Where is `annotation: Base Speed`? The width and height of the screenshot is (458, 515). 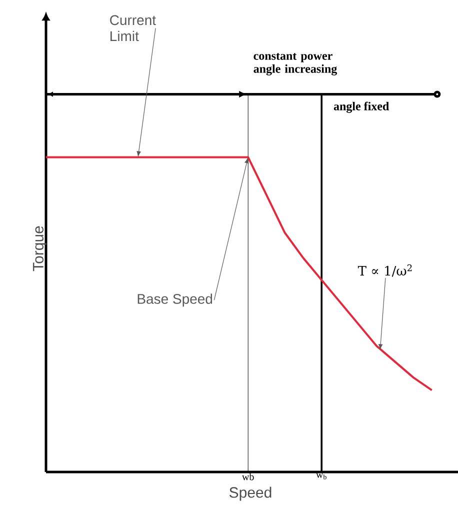
annotation: Base Speed is located at coordinates (175, 300).